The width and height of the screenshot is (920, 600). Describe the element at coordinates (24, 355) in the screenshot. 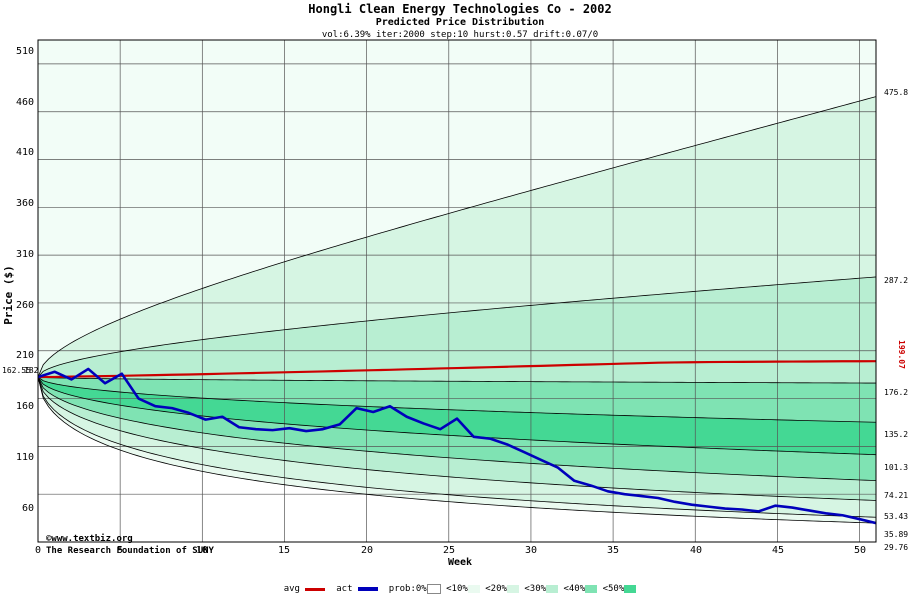

I see `y-tick-label: 210` at that location.